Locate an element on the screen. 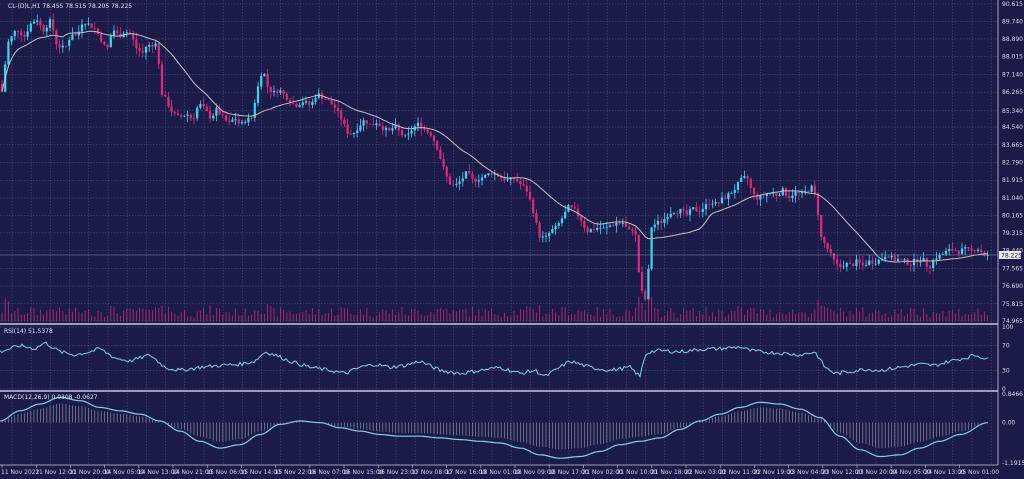  price-tick-label: 75.815 is located at coordinates (1012, 304).